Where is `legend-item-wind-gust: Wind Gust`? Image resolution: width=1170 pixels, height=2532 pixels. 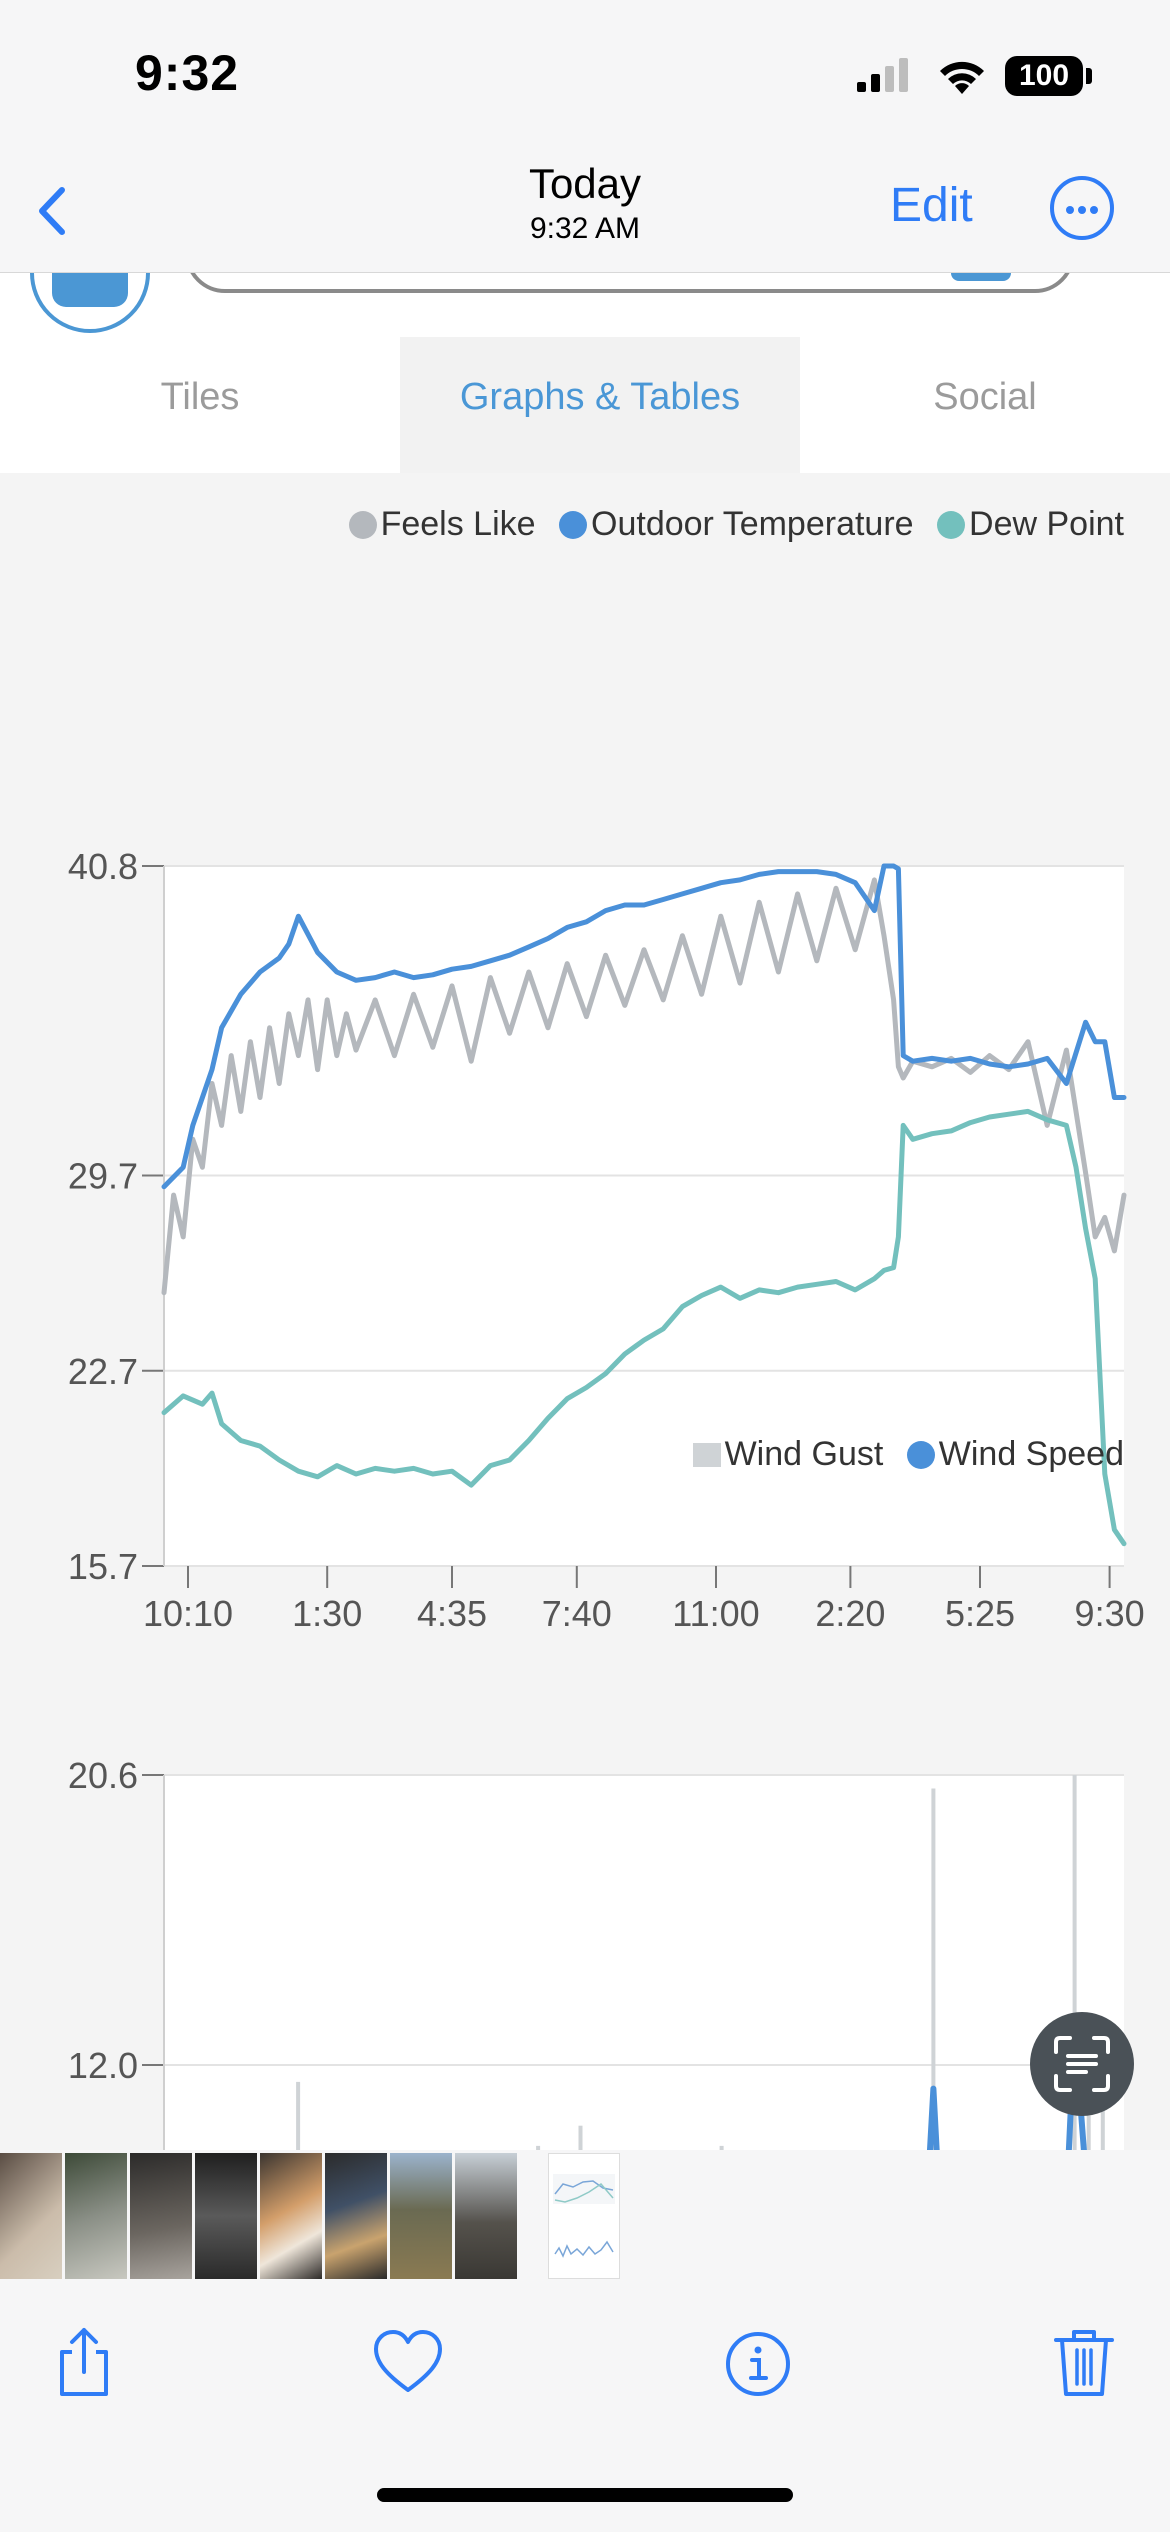 legend-item-wind-gust: Wind Gust is located at coordinates (788, 1454).